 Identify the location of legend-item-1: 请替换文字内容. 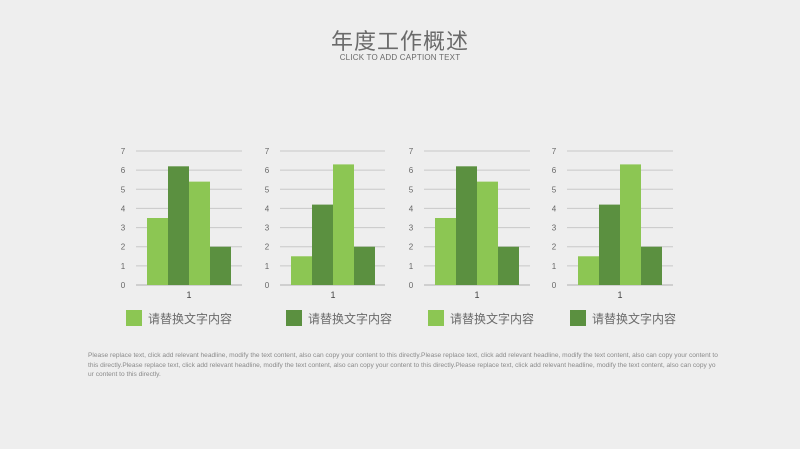
(179, 318).